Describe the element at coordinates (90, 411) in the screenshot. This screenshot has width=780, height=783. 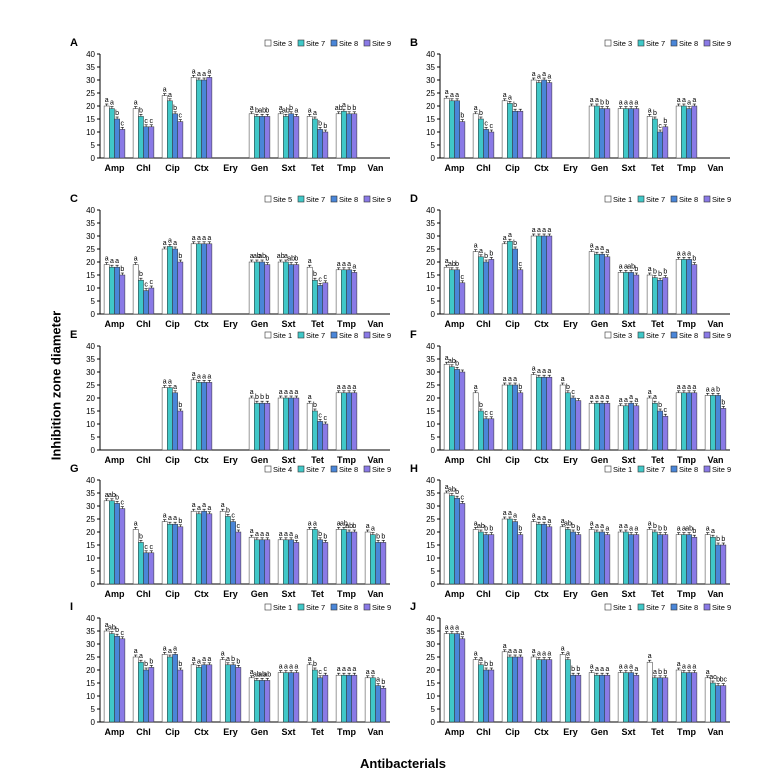
I see `y-tick-label: 15` at that location.